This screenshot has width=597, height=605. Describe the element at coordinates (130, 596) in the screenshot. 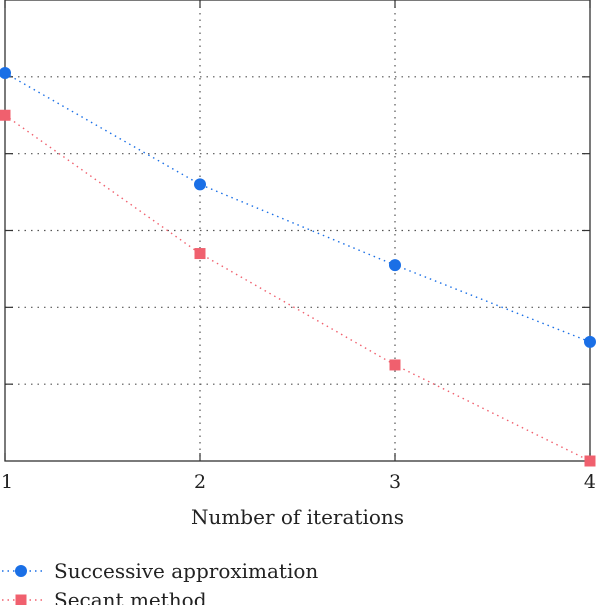

I see `legend-label: Secant method` at that location.